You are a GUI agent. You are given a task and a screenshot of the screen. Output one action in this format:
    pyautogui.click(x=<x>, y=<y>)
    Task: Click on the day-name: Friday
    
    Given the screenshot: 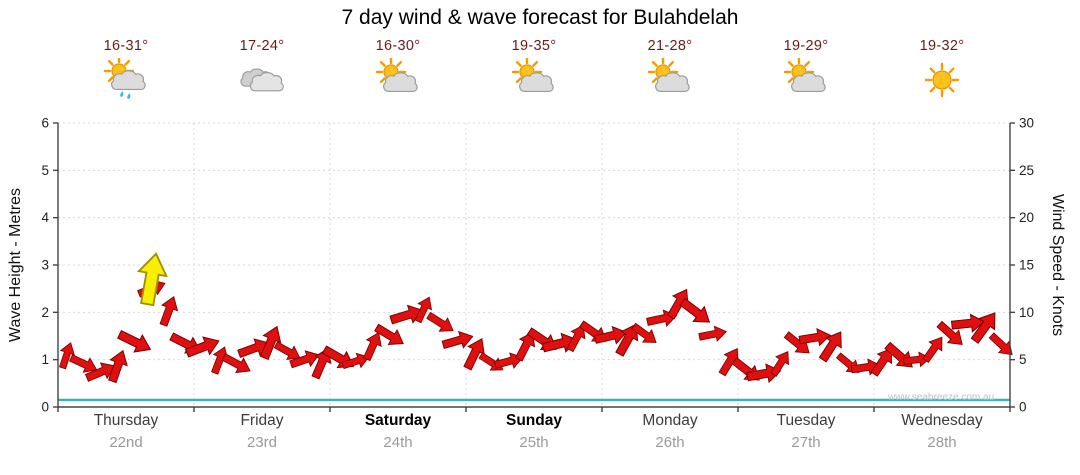 What is the action you would take?
    pyautogui.click(x=262, y=420)
    